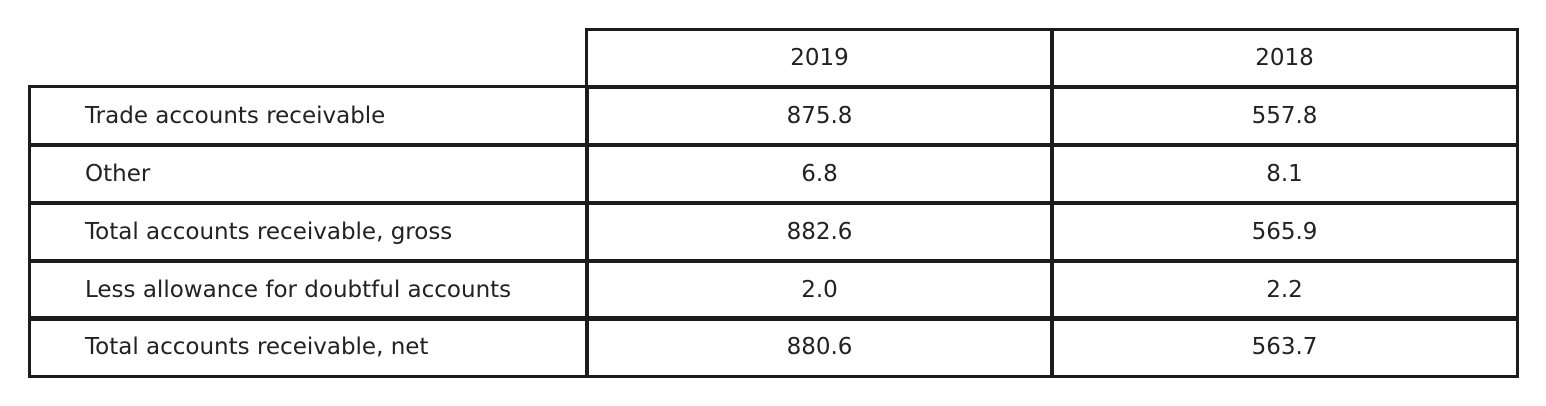  Describe the element at coordinates (819, 232) in the screenshot. I see `cell-2019: 882.6` at that location.